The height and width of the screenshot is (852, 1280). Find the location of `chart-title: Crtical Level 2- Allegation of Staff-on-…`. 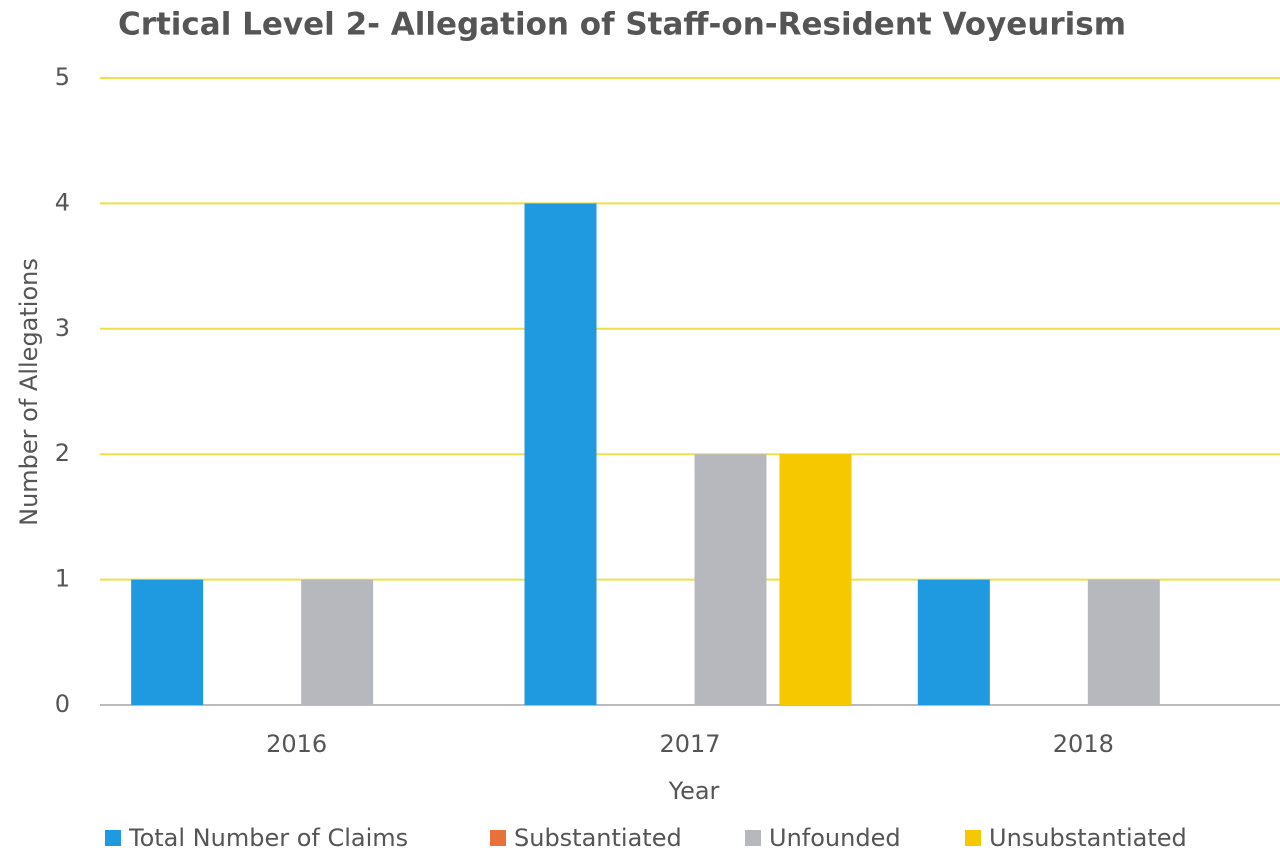

chart-title: Crtical Level 2- Allegation of Staff-on-… is located at coordinates (622, 25).